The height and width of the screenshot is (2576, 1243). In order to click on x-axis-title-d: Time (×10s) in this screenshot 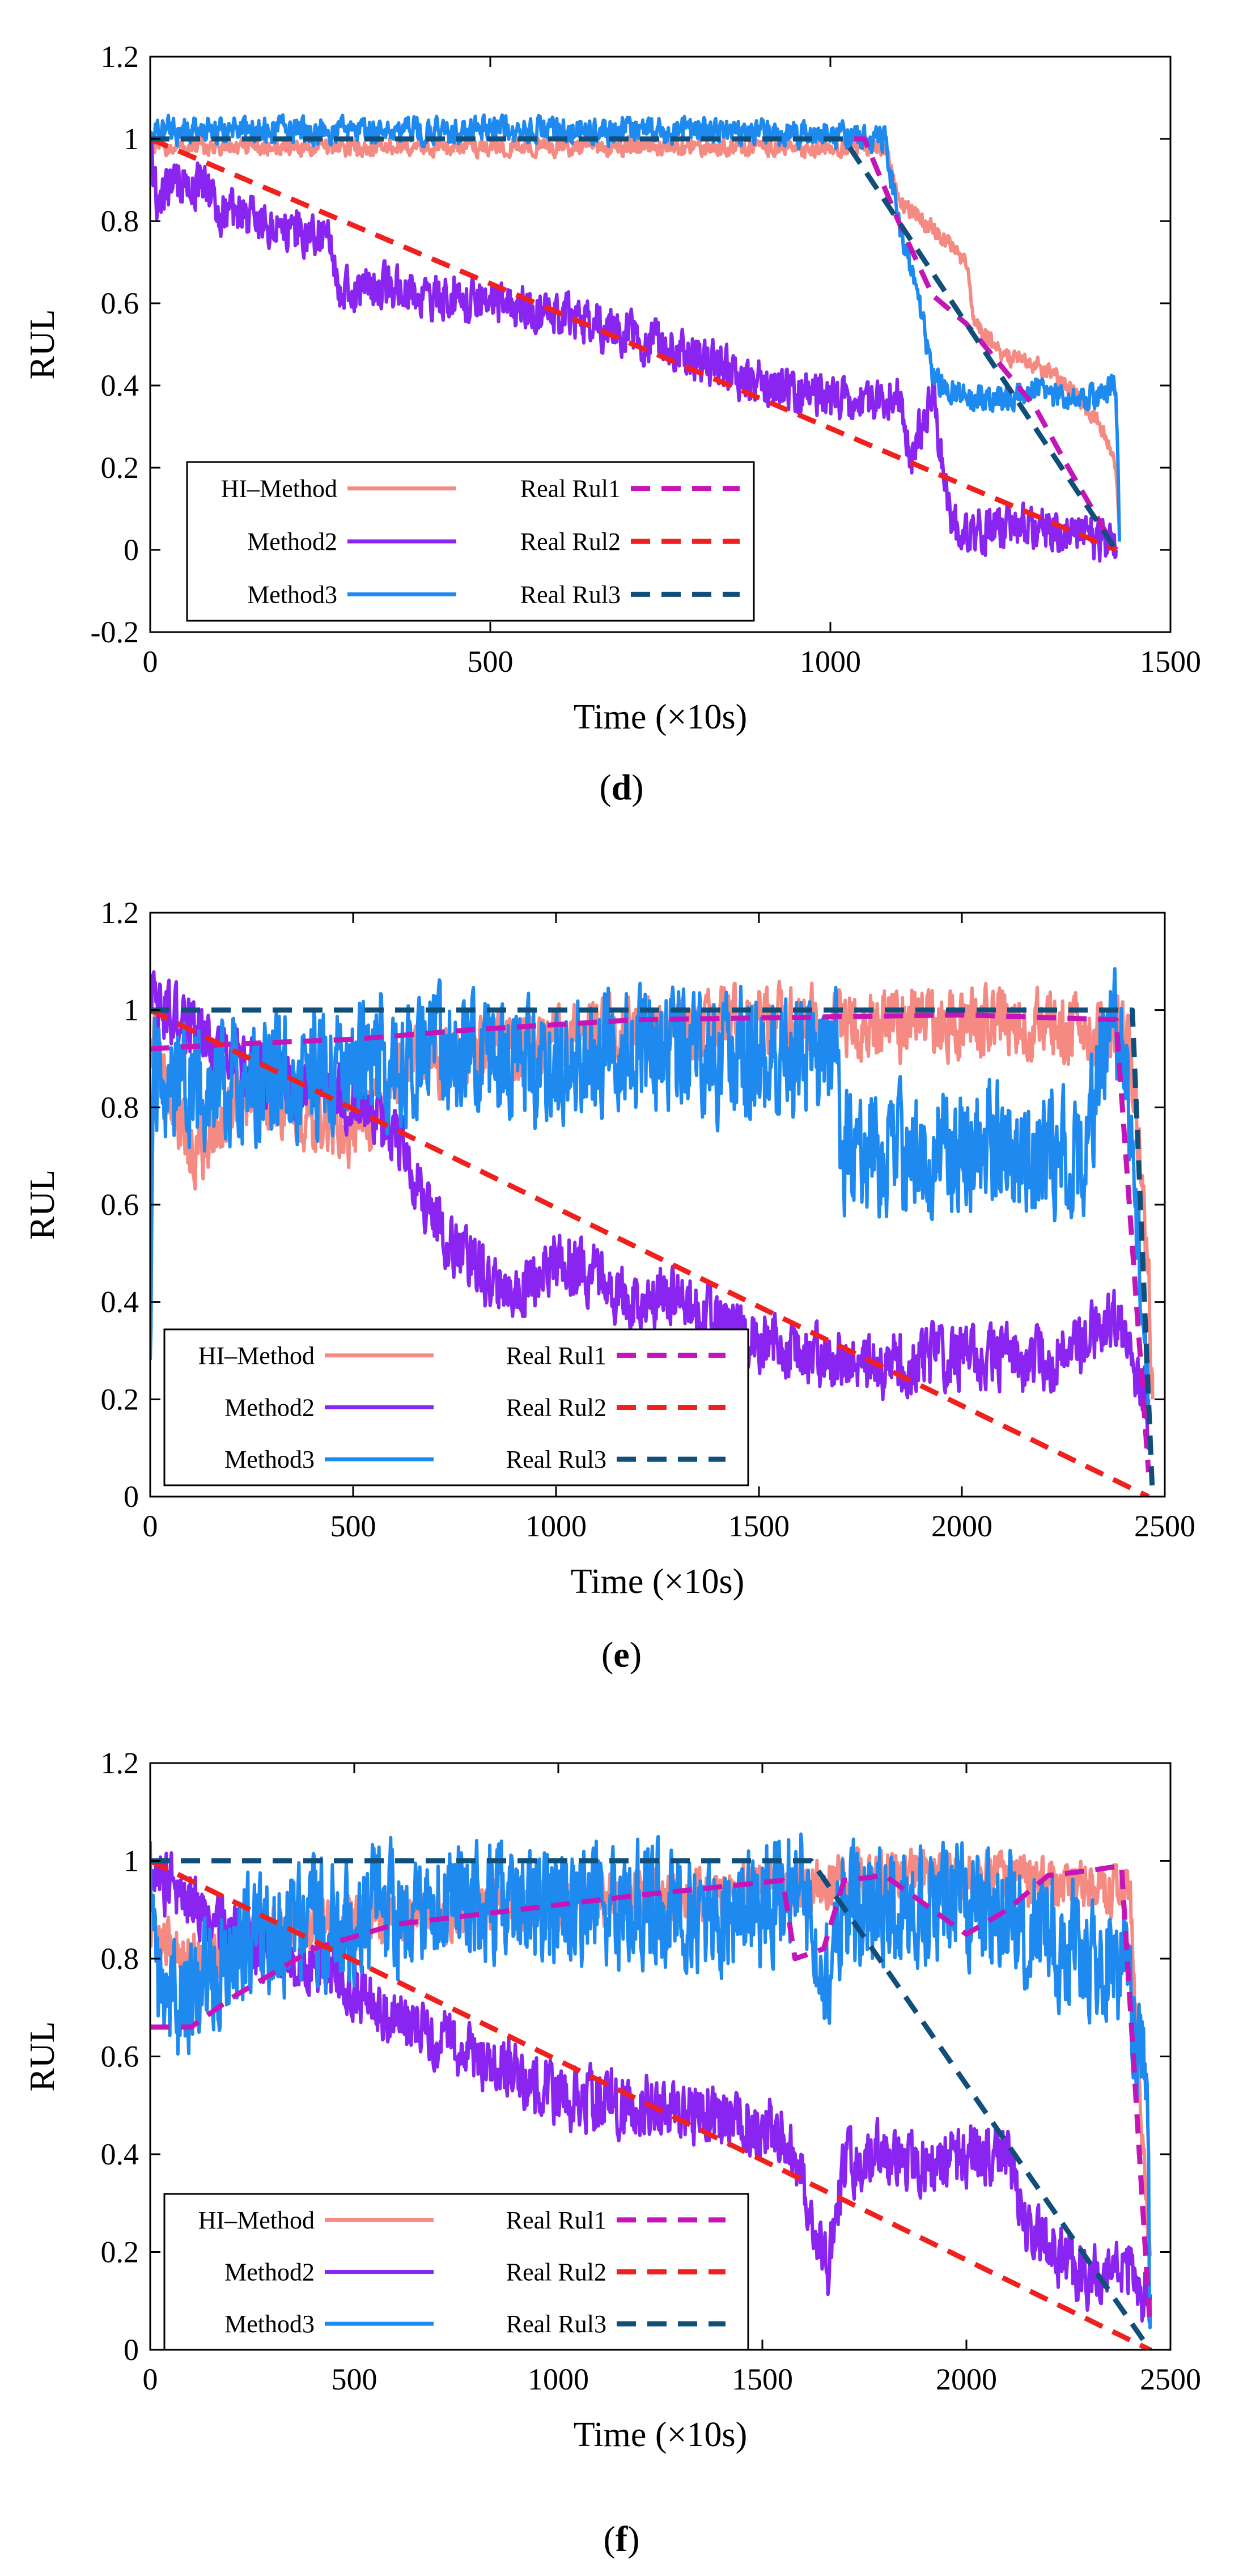, I will do `click(661, 717)`.